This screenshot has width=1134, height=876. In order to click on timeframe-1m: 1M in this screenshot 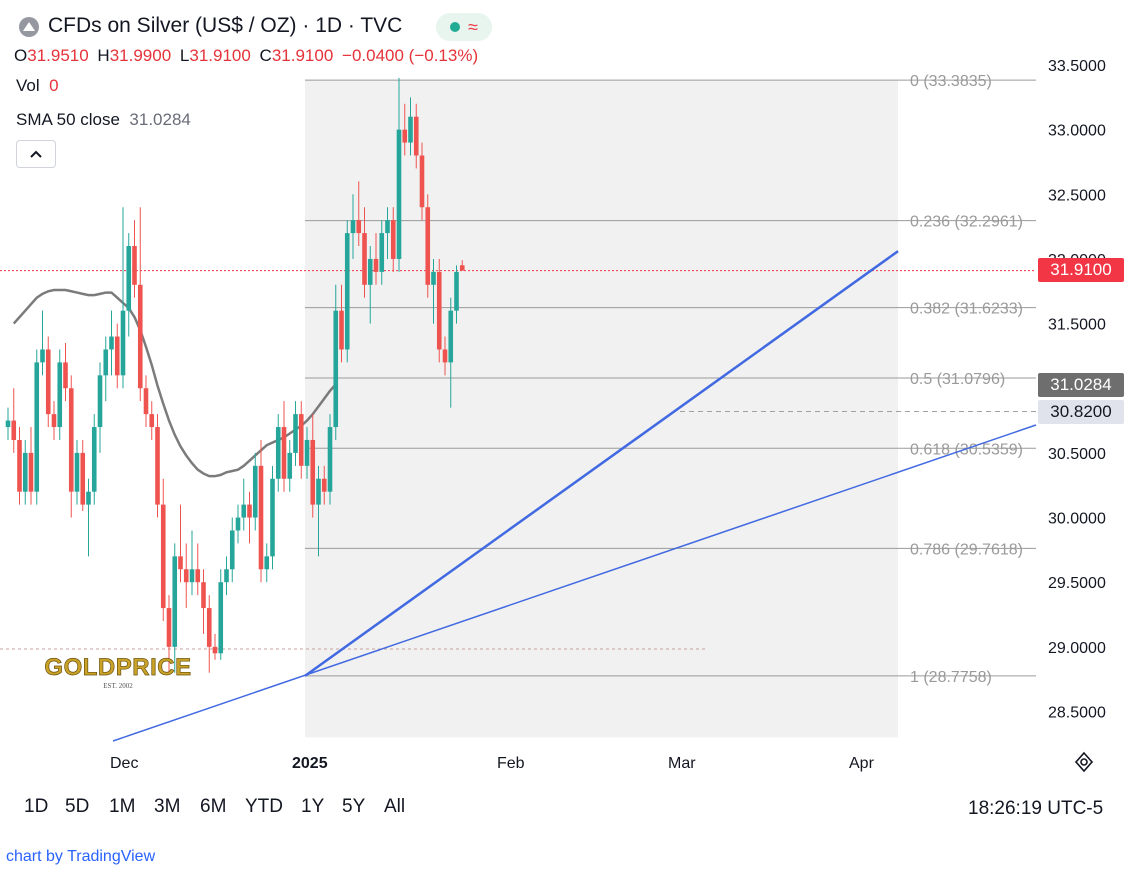, I will do `click(122, 806)`.